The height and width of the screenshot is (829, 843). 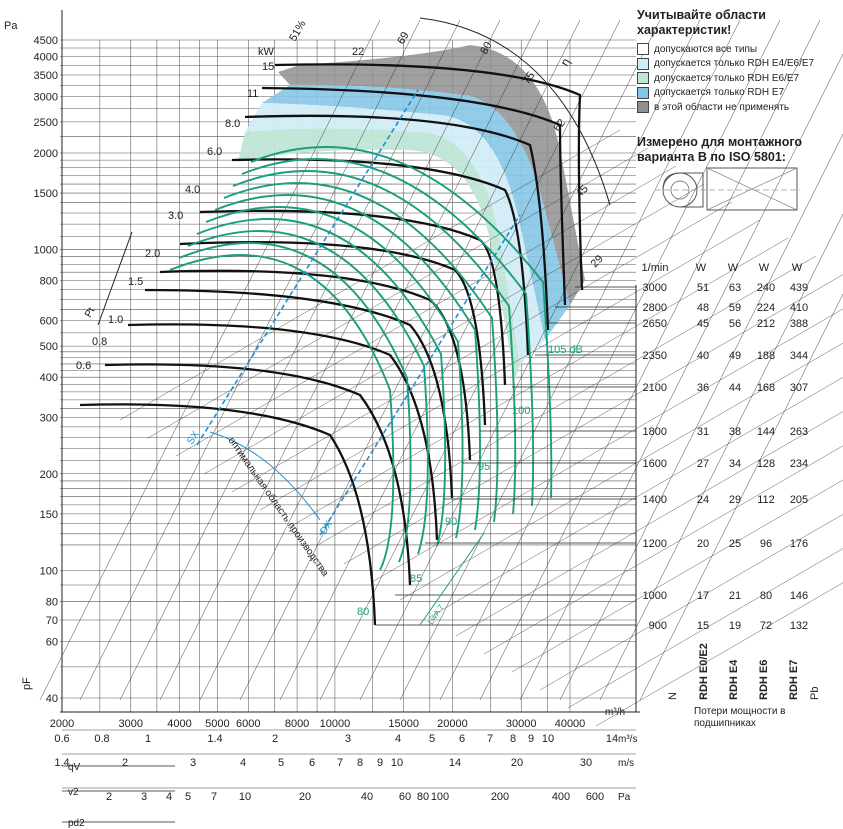 I want to click on table-column-label: N, so click(x=673, y=696).